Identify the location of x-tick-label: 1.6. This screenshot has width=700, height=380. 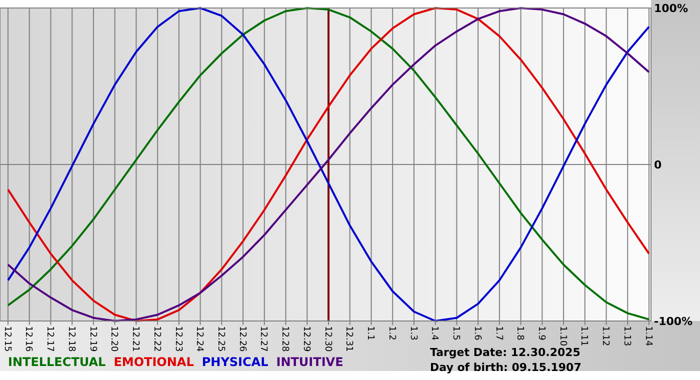
(477, 333).